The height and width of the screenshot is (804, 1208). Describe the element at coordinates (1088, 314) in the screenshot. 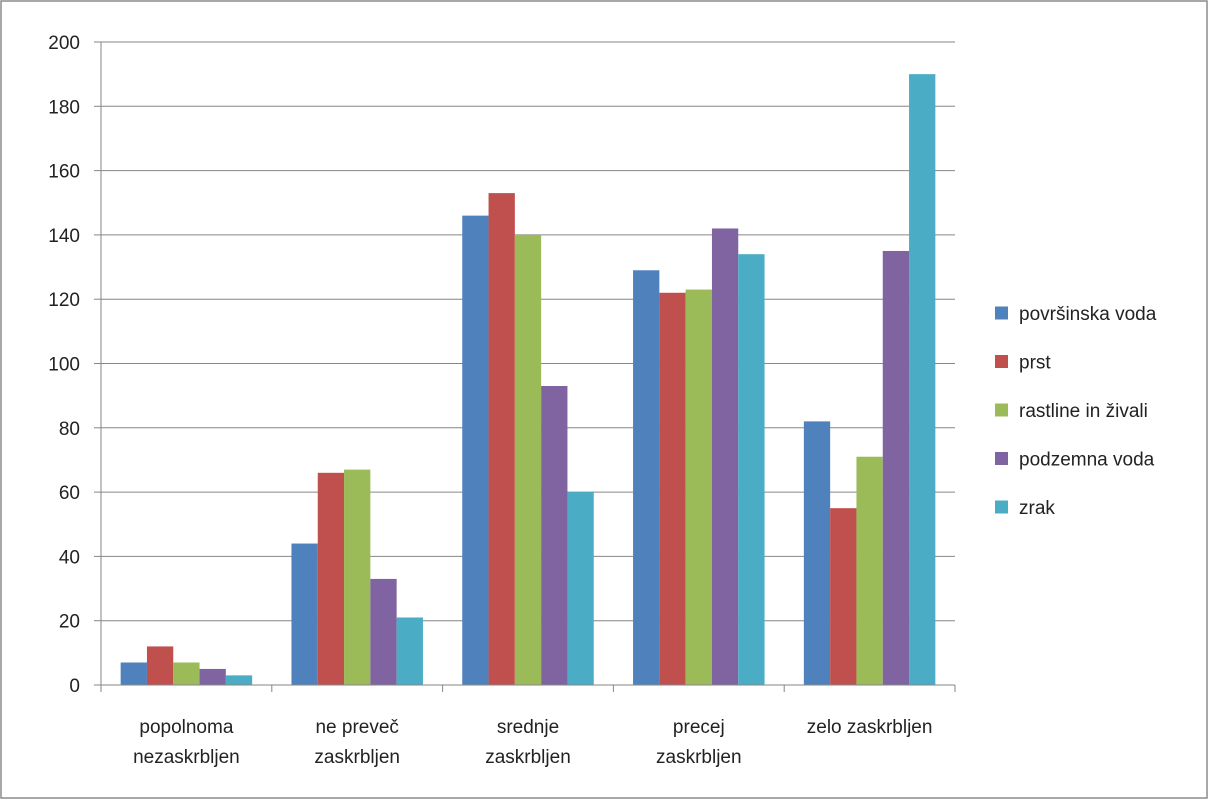

I see `legend-label: površinska voda` at that location.